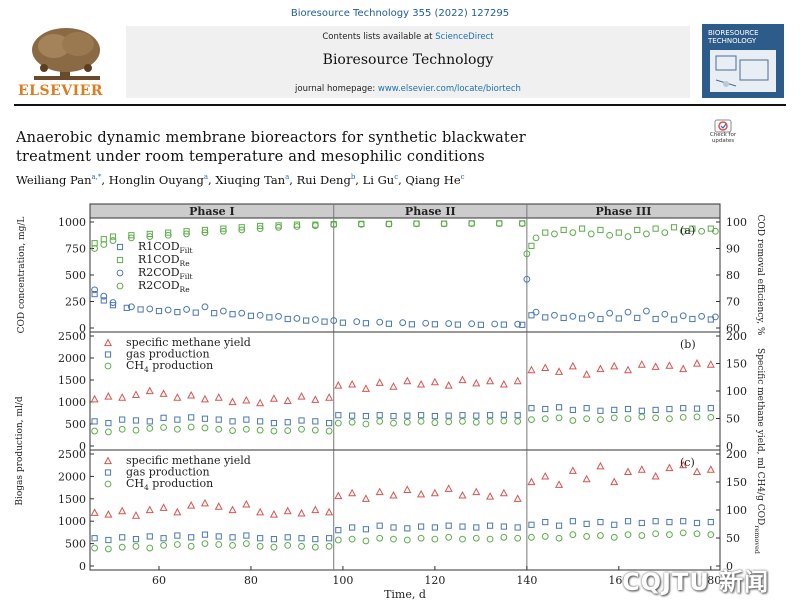  Describe the element at coordinates (729, 446) in the screenshot. I see `y2-tick-label: 0` at that location.